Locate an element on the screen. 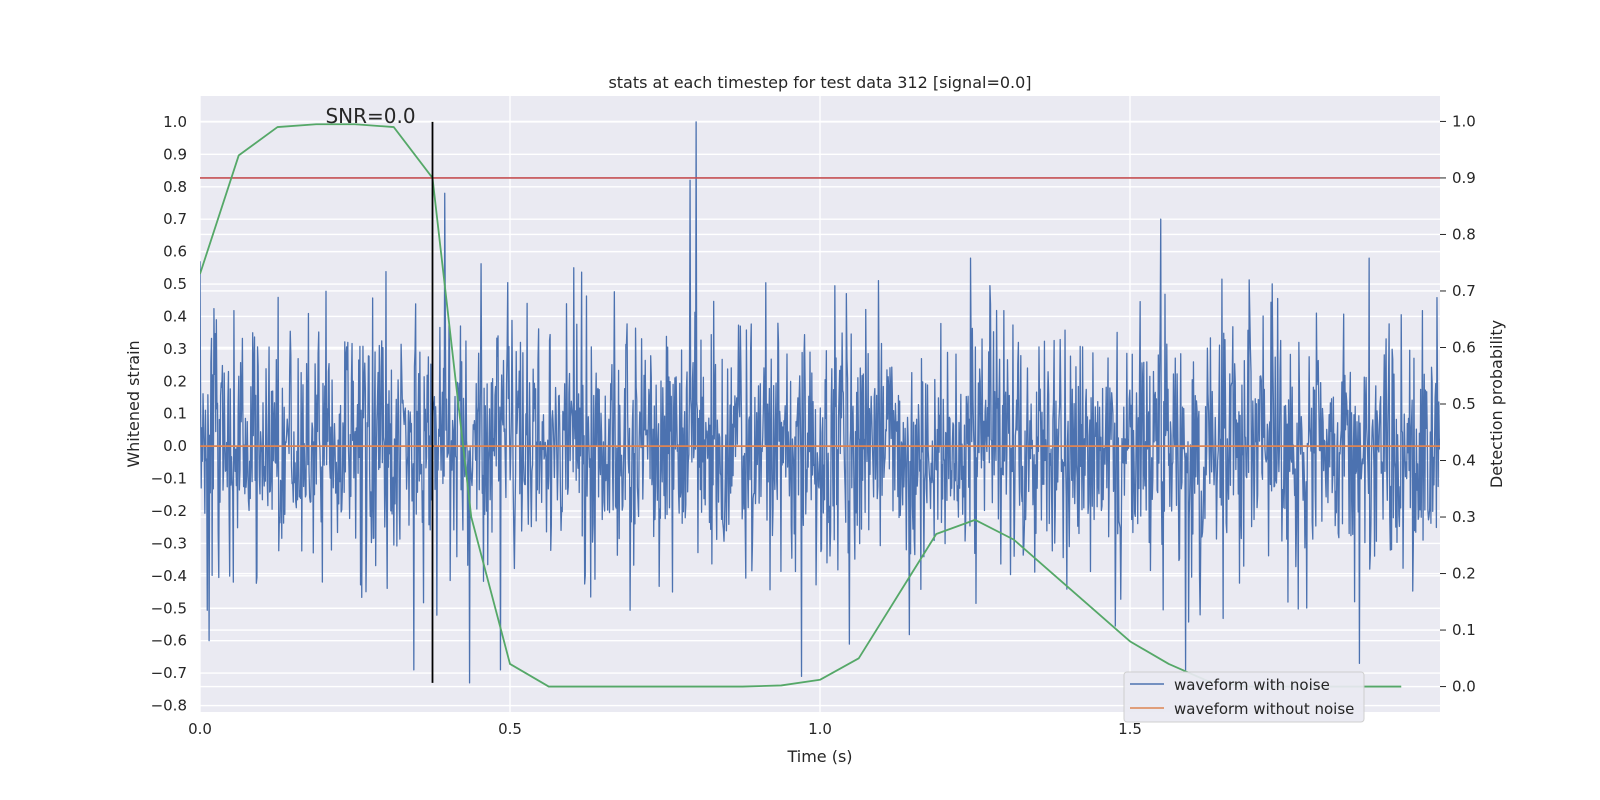  y-tick-label: 0.7 is located at coordinates (175, 219).